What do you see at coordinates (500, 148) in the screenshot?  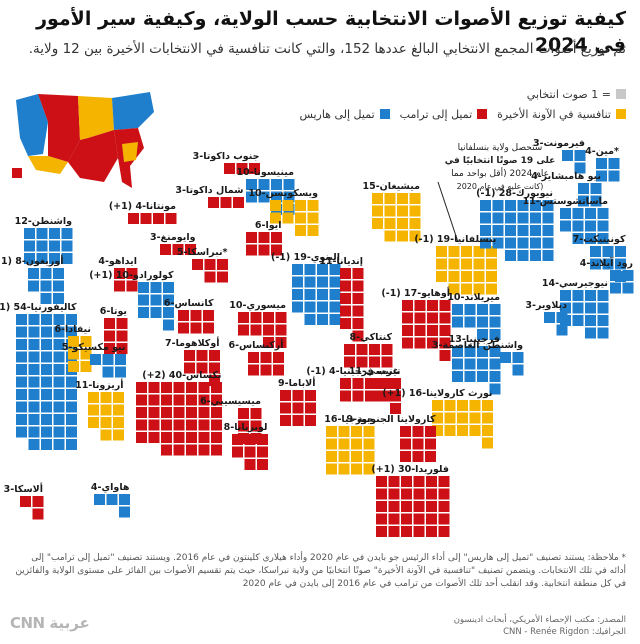 I see `annotation-line-1: ستحصل ولاية بنسلفانيا` at bounding box center [500, 148].